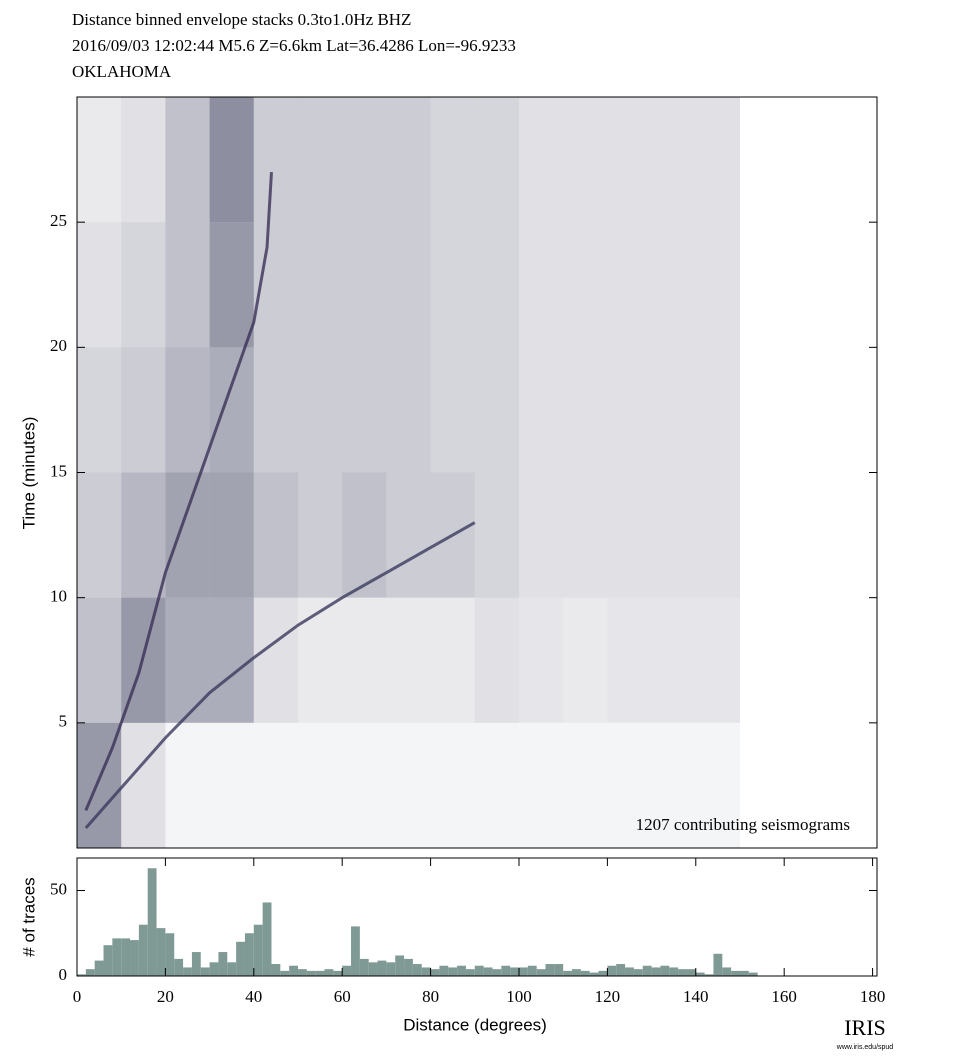  Describe the element at coordinates (430, 996) in the screenshot. I see `x-tick-label: 80` at that location.